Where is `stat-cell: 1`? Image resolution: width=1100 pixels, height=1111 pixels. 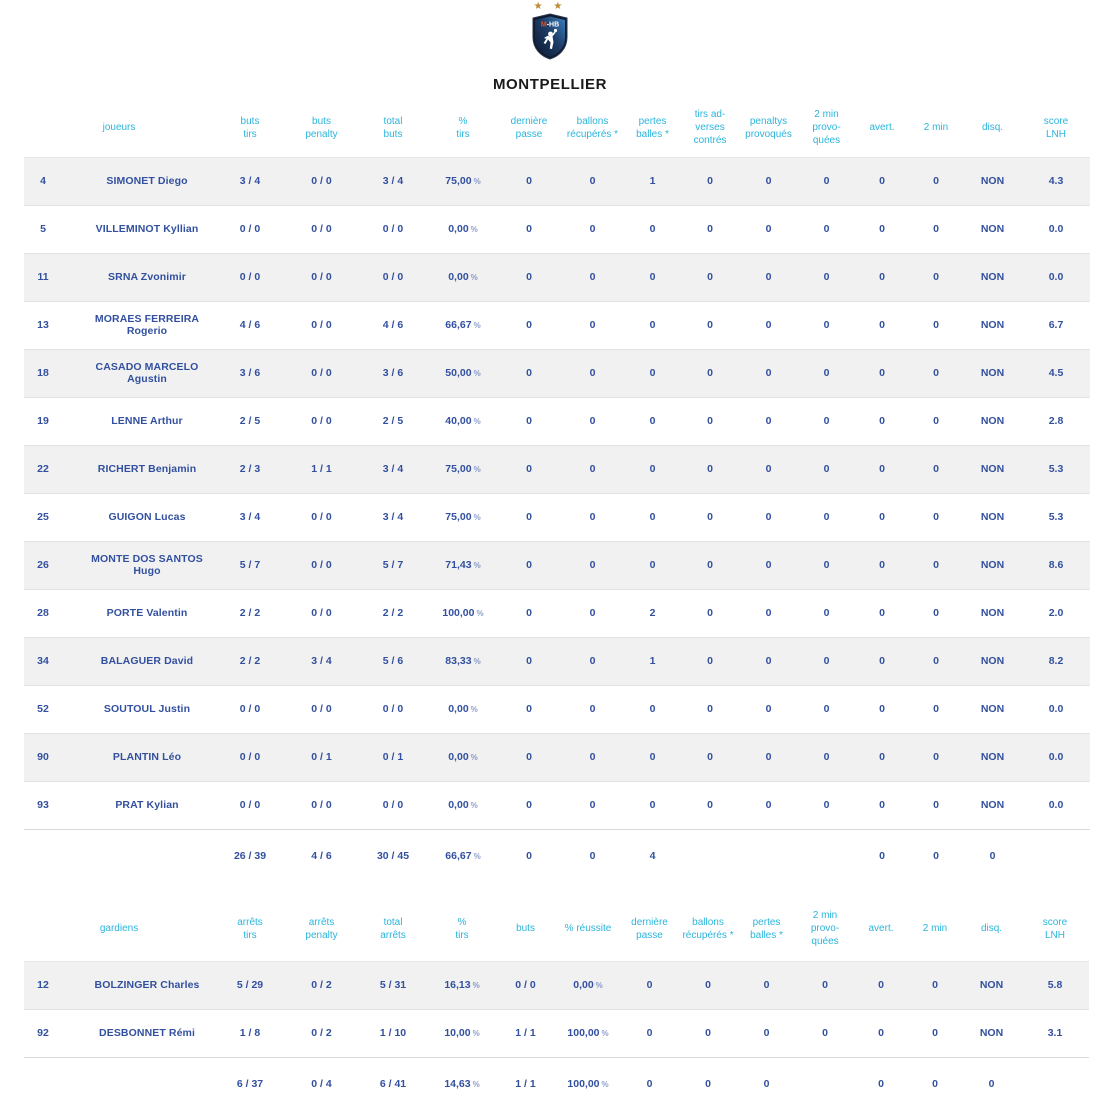 stat-cell: 1 is located at coordinates (652, 181).